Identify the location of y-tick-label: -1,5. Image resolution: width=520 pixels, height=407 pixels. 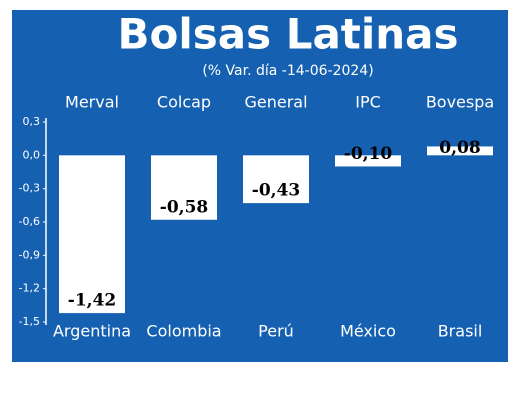
(29, 321).